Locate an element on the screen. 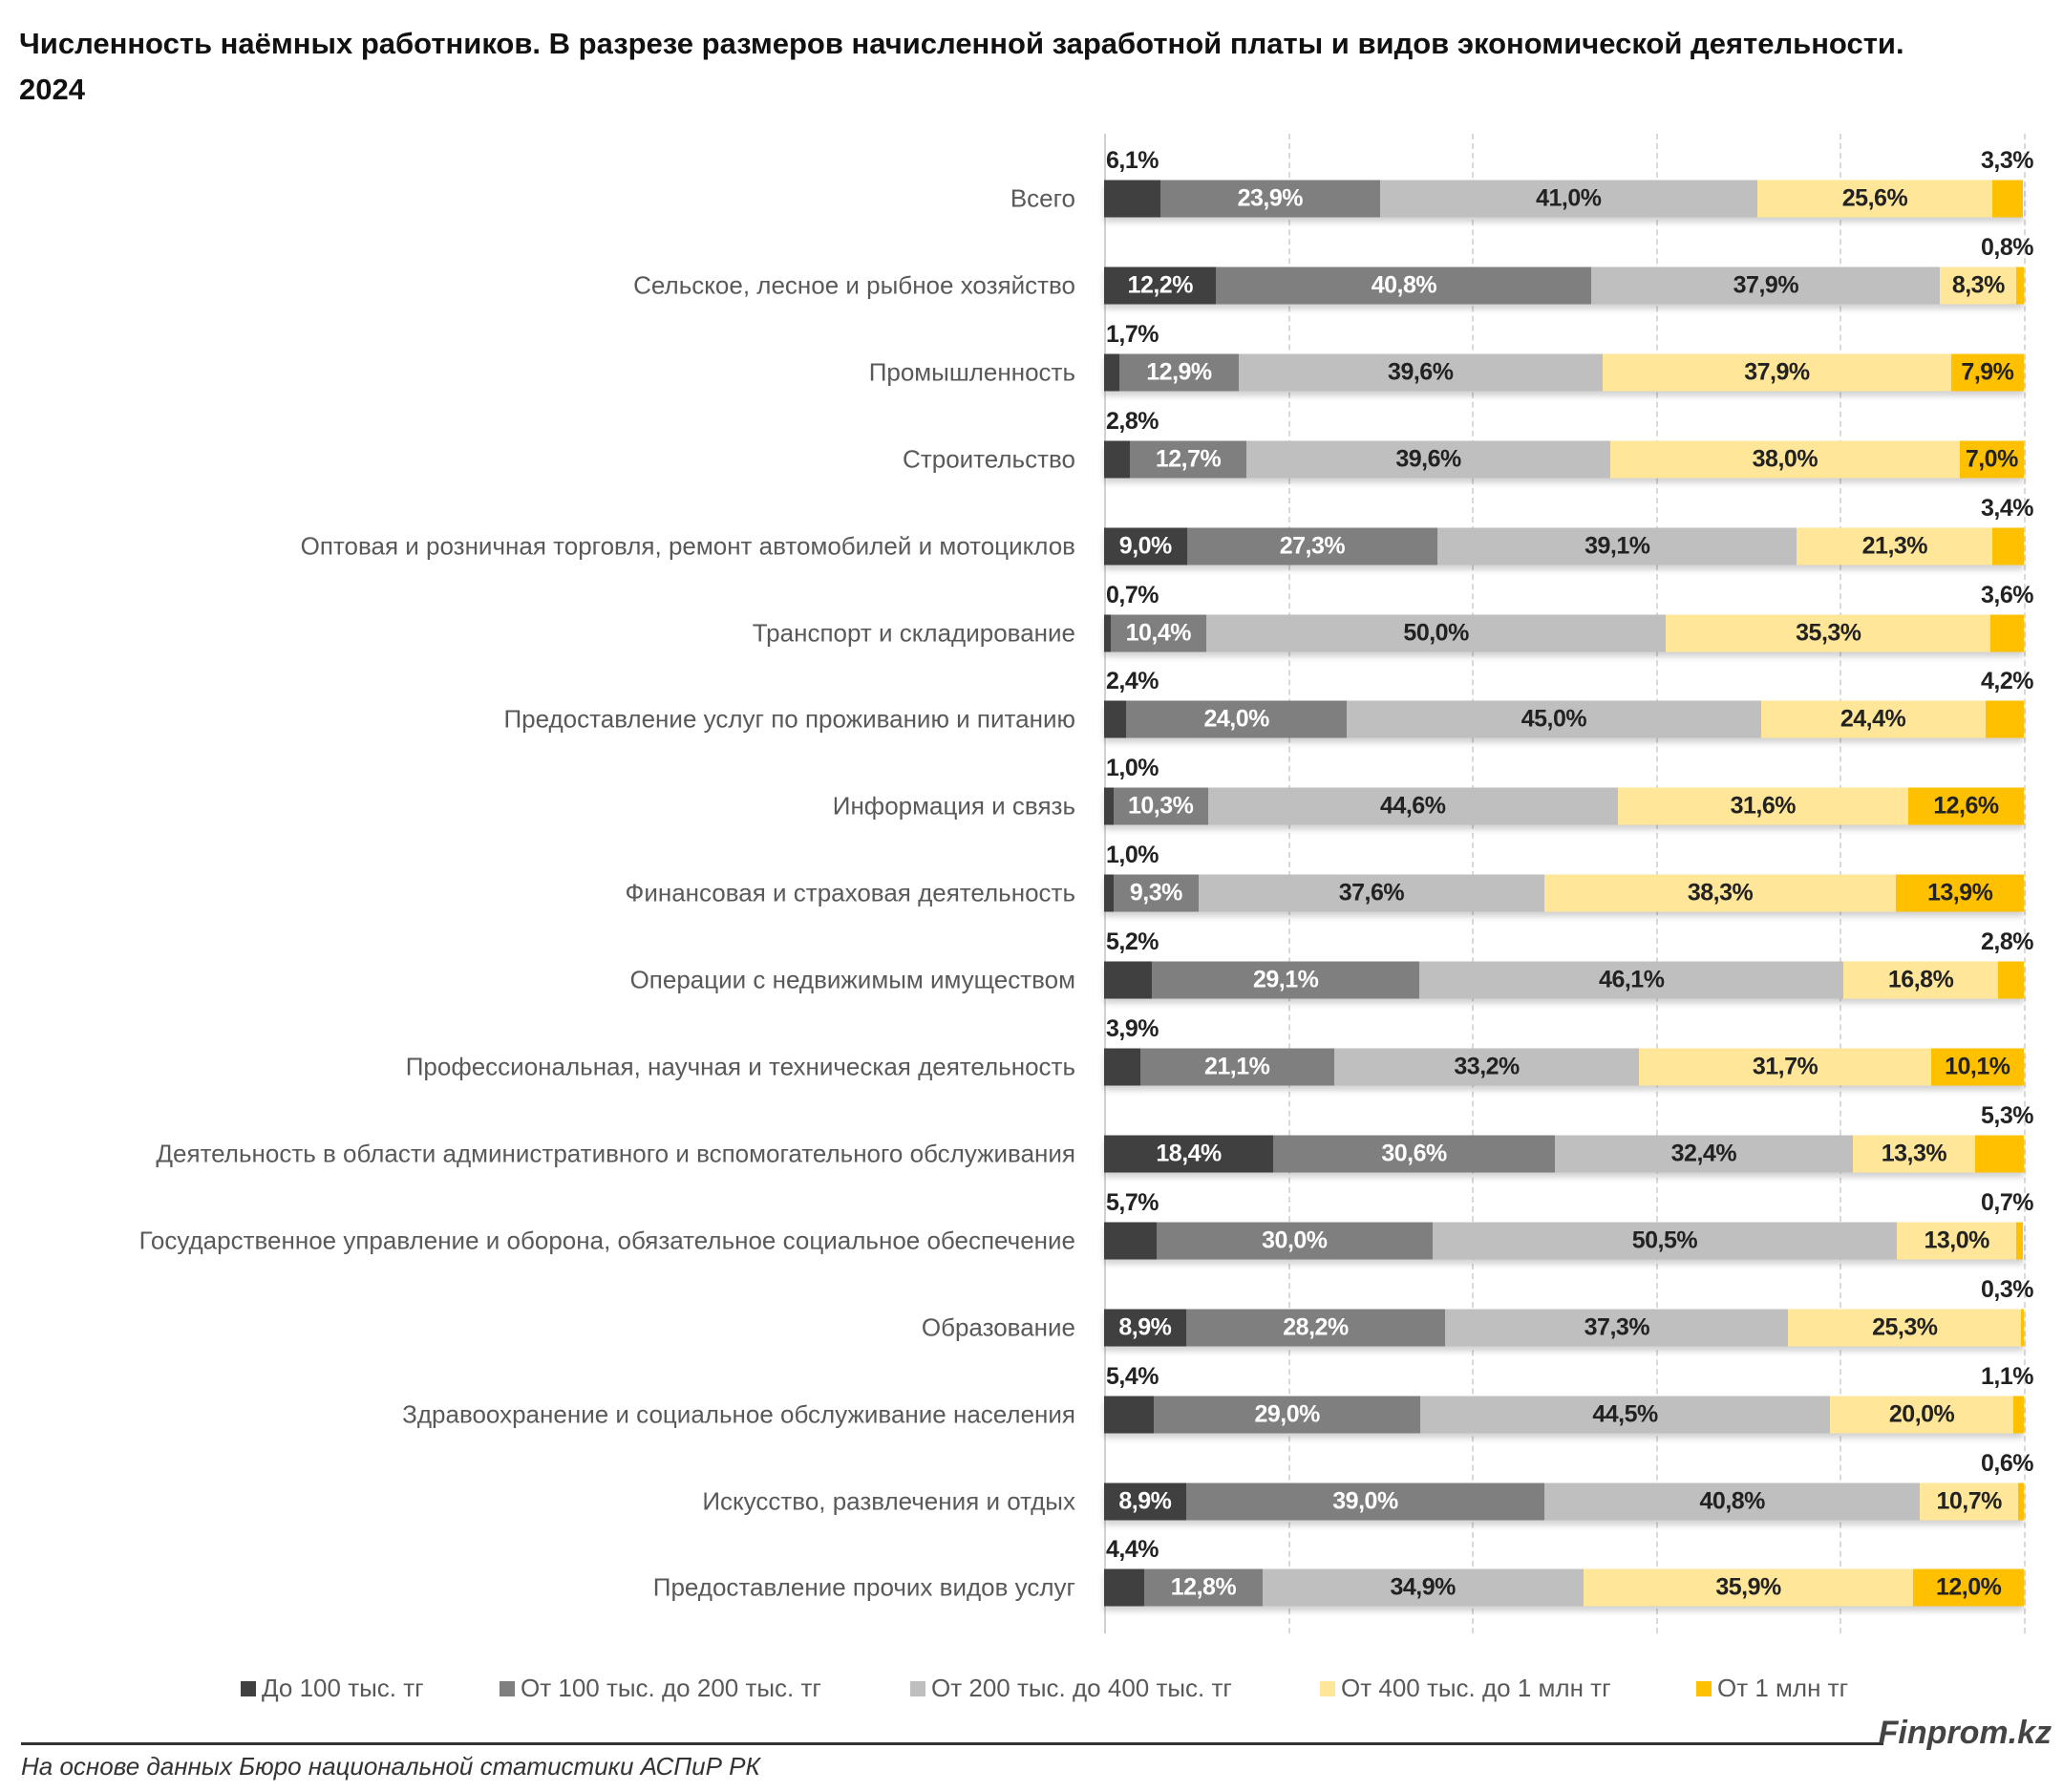 This screenshot has width=2063, height=1792. stacked-bar: 12,2% 40,8% 37,9% 8,3% is located at coordinates (1564, 286).